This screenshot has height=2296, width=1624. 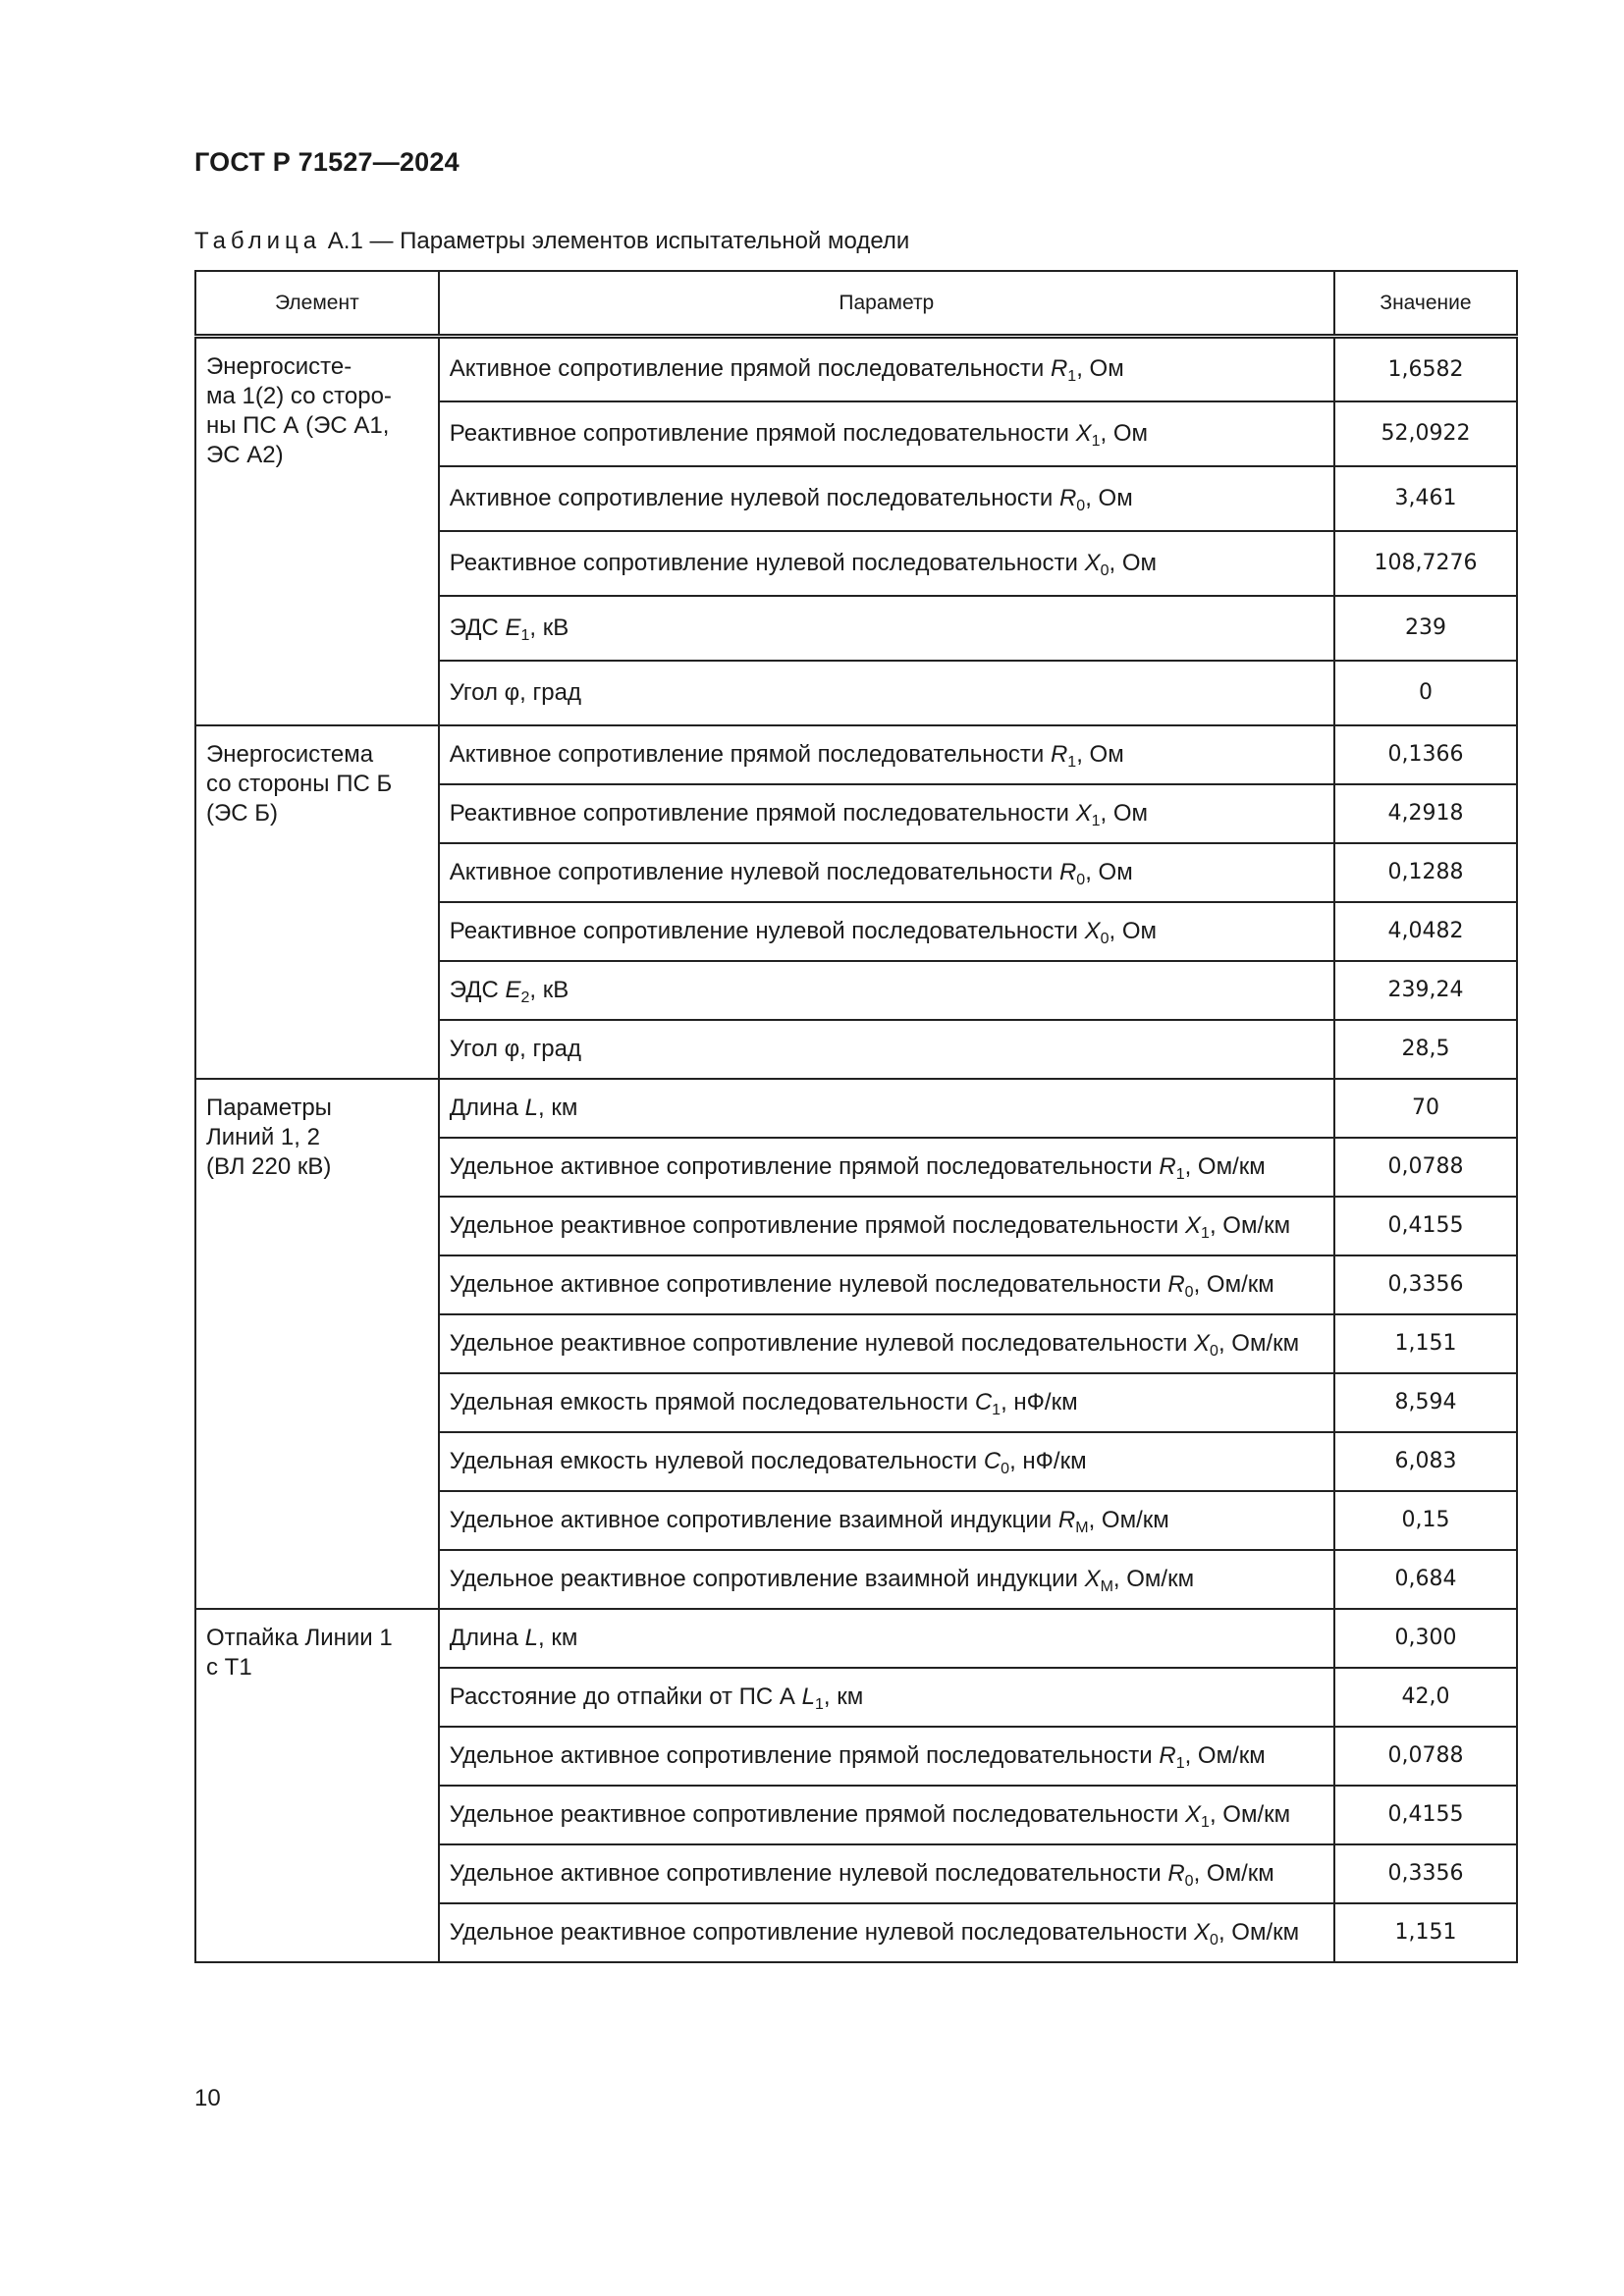 I want to click on parameter-cell: Угол φ, град, so click(x=886, y=1049).